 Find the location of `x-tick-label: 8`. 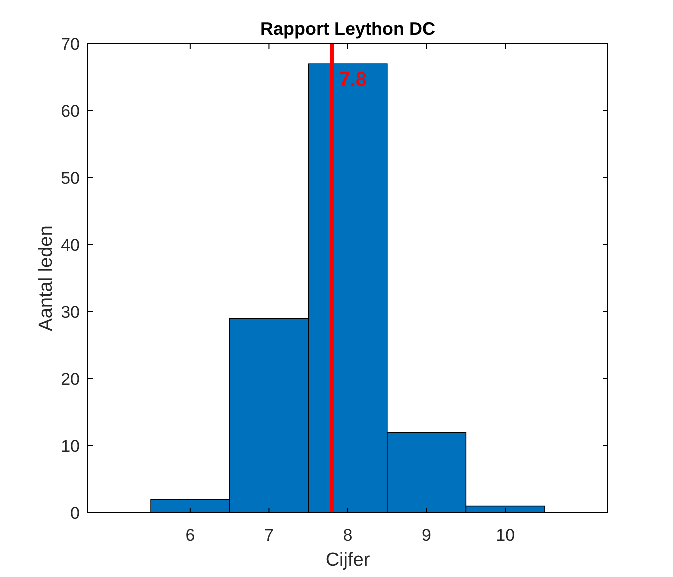

x-tick-label: 8 is located at coordinates (348, 535).